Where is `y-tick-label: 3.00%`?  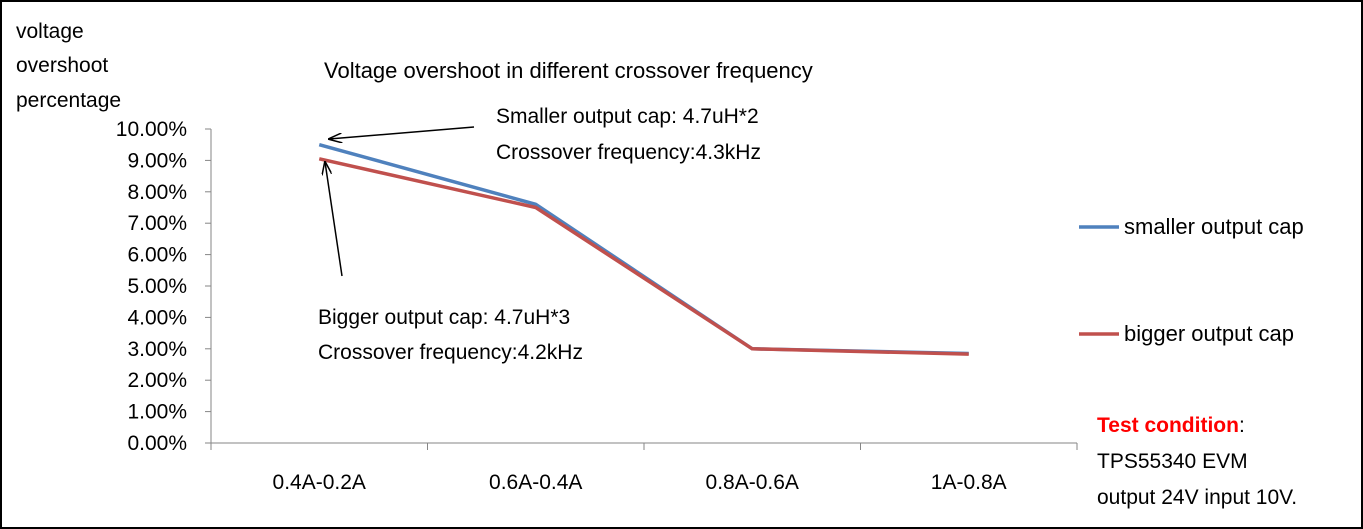 y-tick-label: 3.00% is located at coordinates (157, 349).